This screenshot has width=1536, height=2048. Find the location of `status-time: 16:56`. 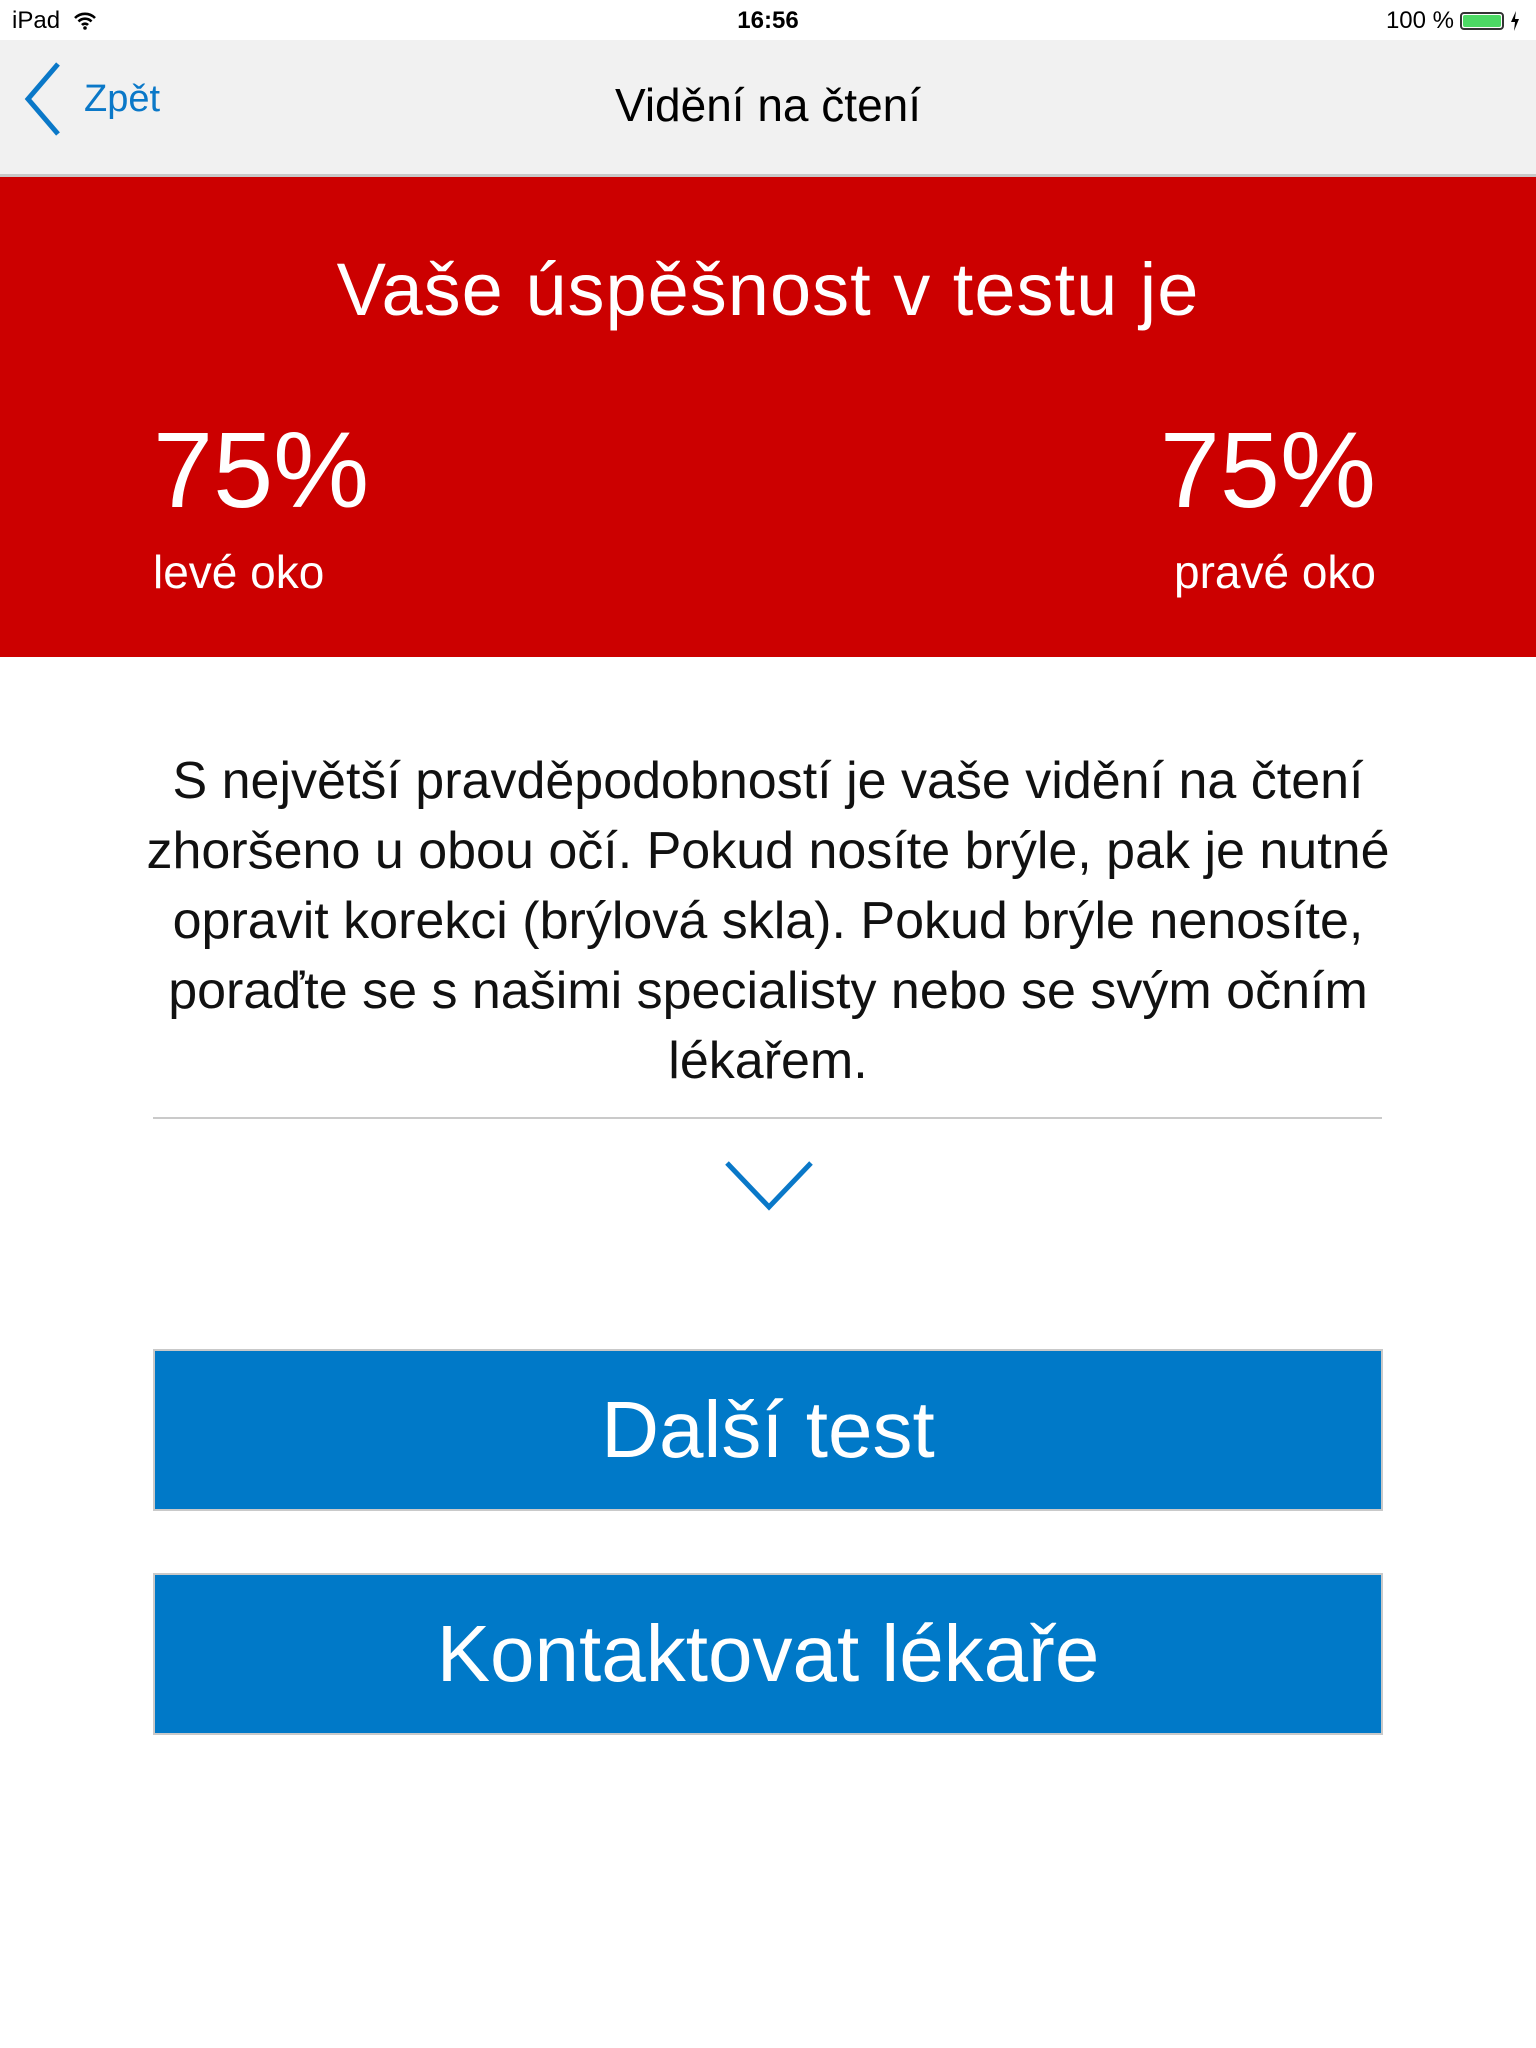

status-time: 16:56 is located at coordinates (768, 20).